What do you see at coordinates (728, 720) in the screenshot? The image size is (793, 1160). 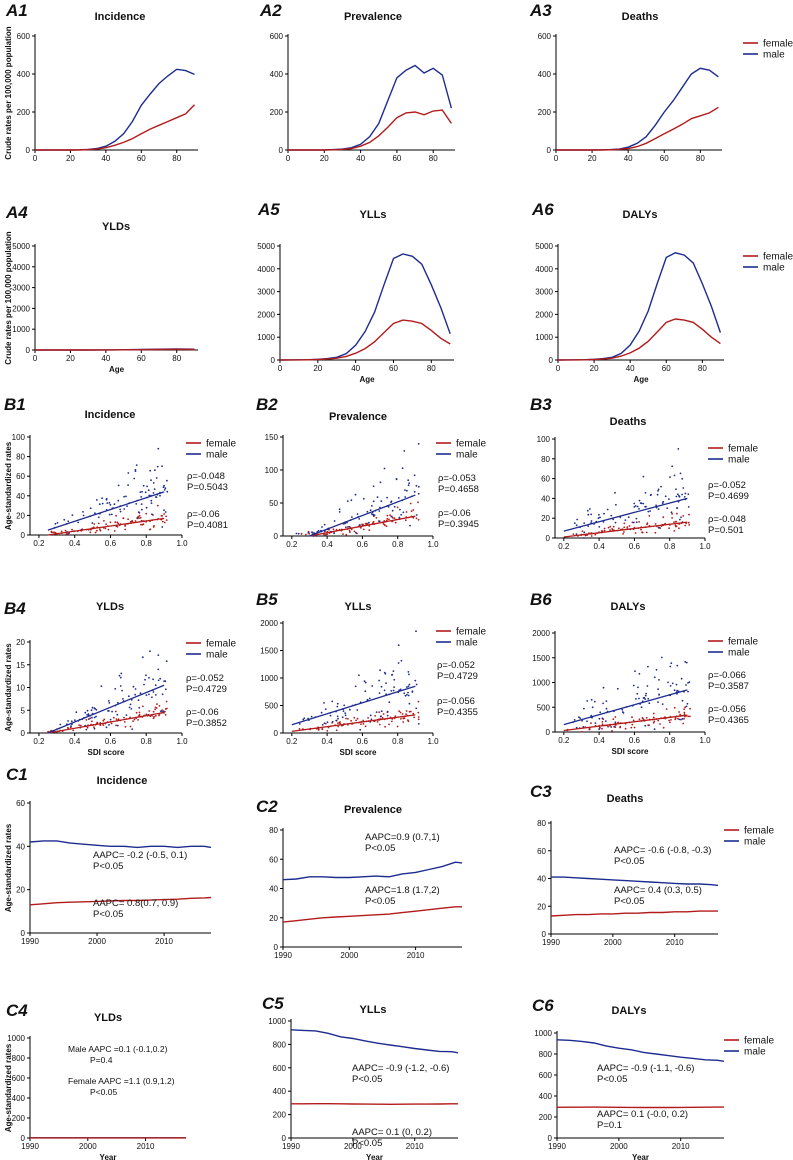 I see `stat-annotation-female: P=0.4365` at bounding box center [728, 720].